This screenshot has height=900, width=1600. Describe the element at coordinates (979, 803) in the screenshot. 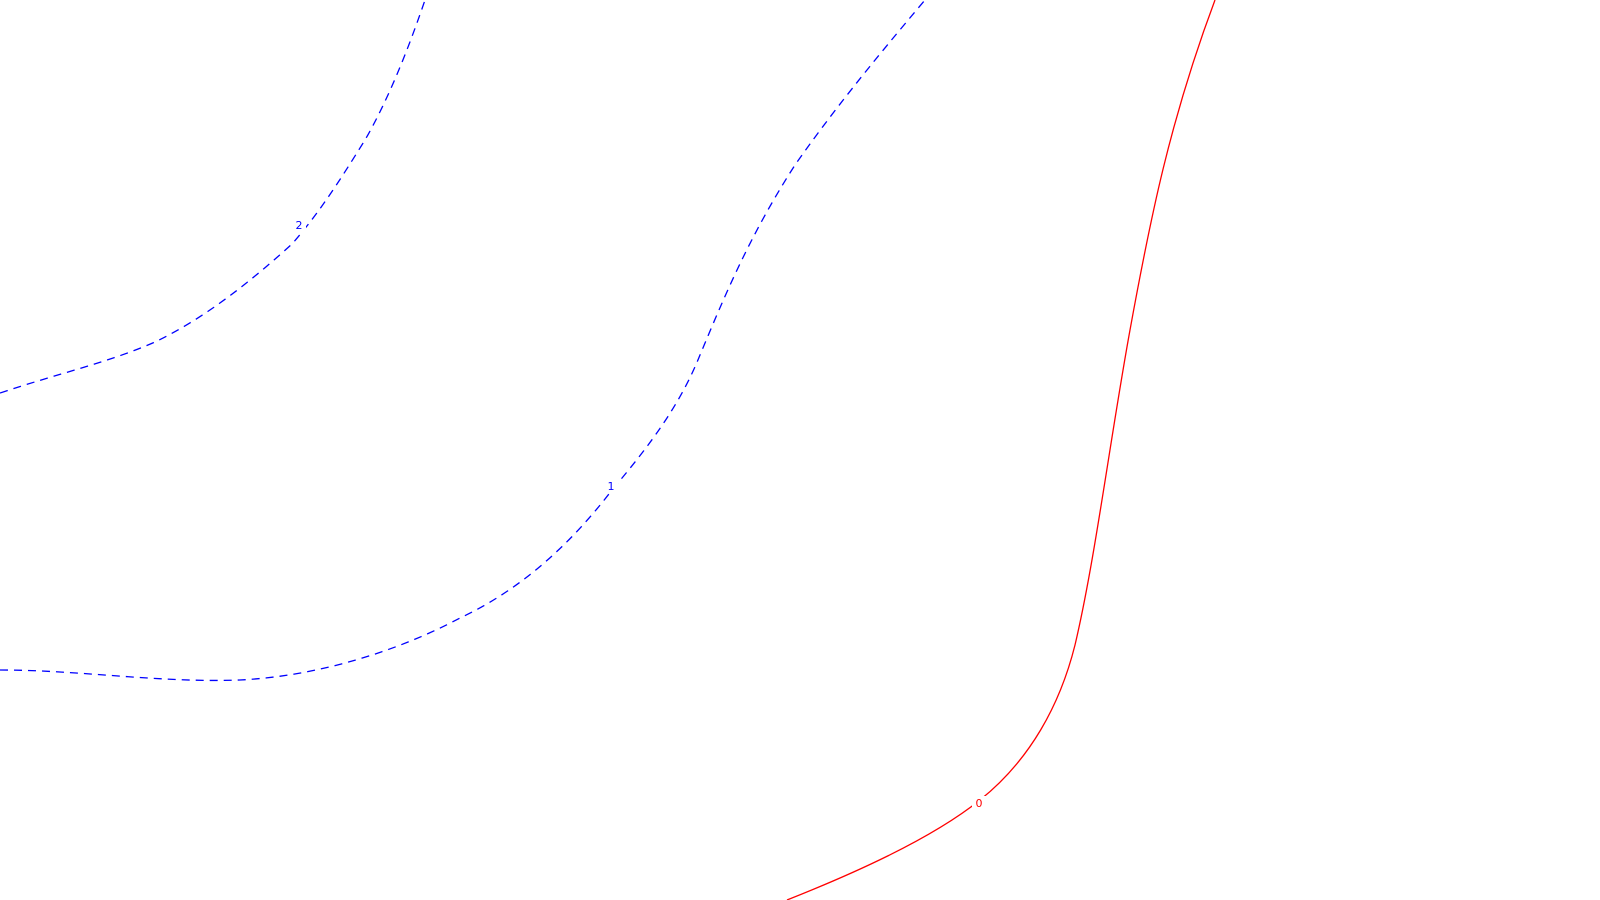

I see `contour-label-0: 0` at that location.